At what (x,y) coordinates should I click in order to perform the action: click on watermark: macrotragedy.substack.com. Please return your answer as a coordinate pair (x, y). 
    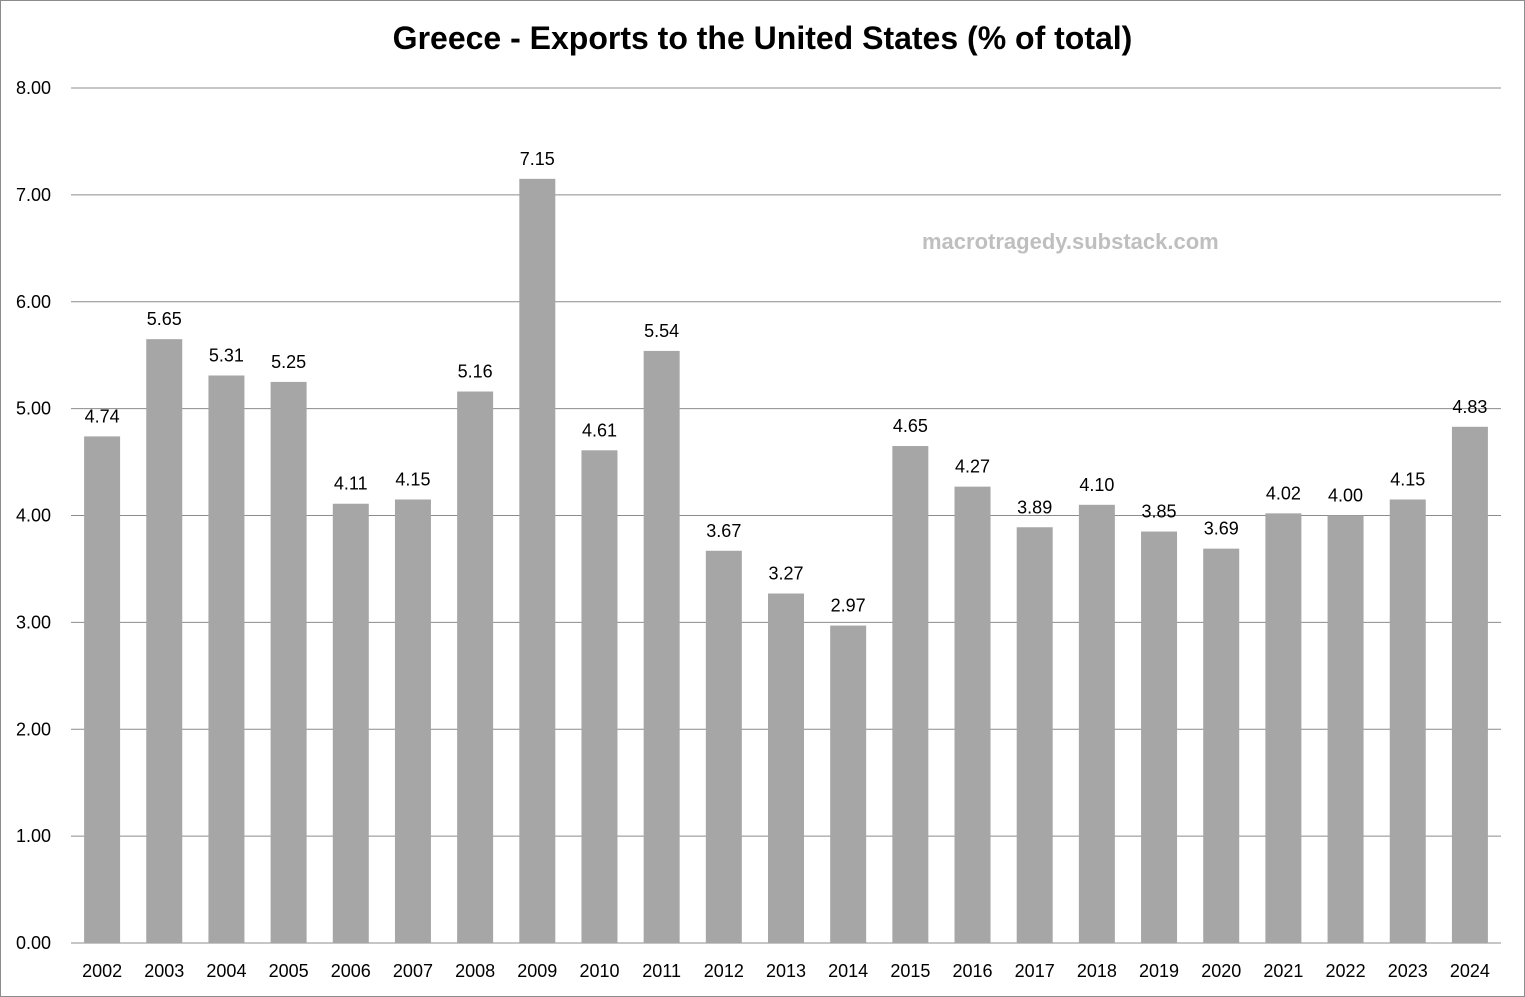
    Looking at the image, I should click on (1070, 241).